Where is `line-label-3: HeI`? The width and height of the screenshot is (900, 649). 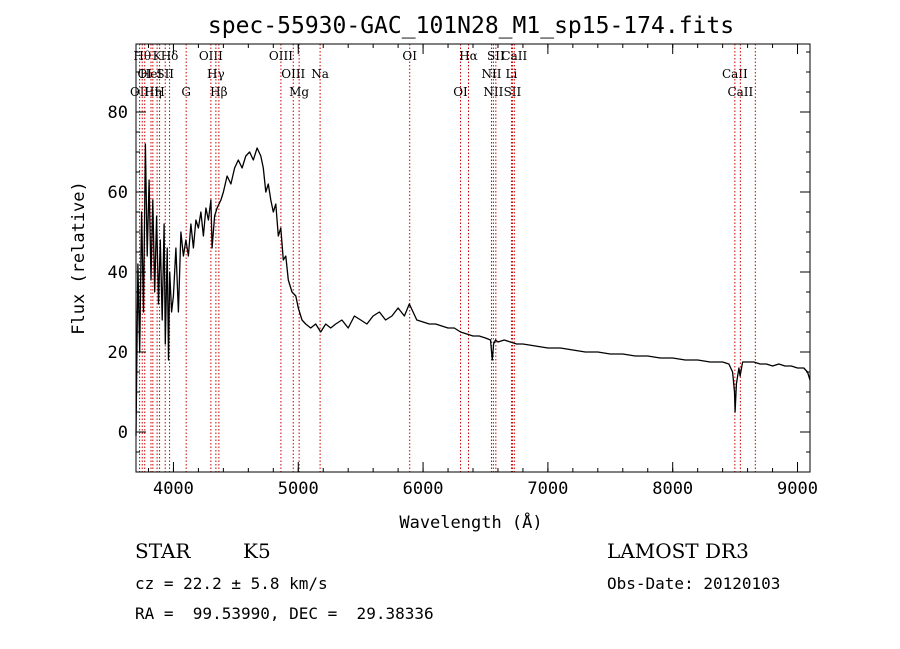
line-label-3: HeI is located at coordinates (151, 74).